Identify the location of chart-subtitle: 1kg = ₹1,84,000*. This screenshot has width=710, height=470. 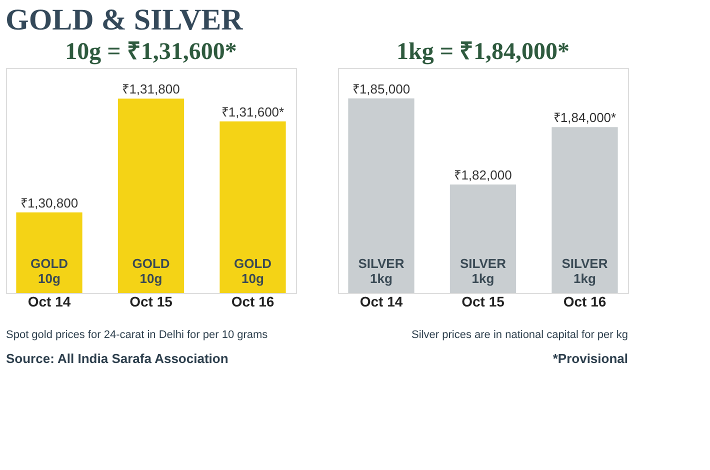
(483, 52).